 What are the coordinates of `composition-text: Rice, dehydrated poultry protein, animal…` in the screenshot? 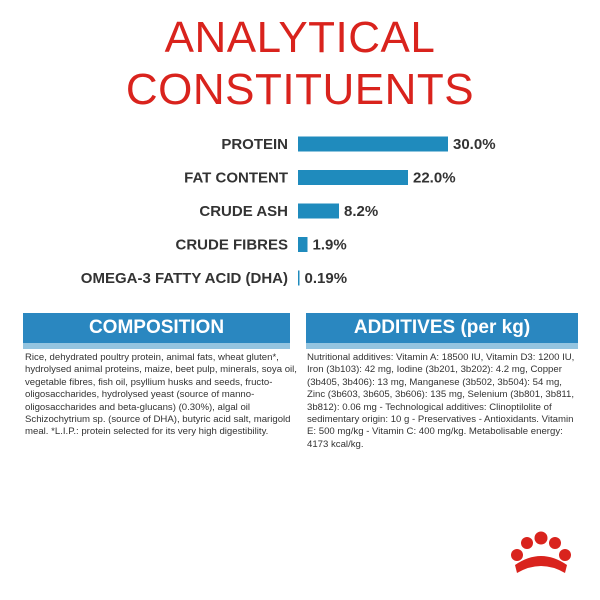 It's located at (161, 395).